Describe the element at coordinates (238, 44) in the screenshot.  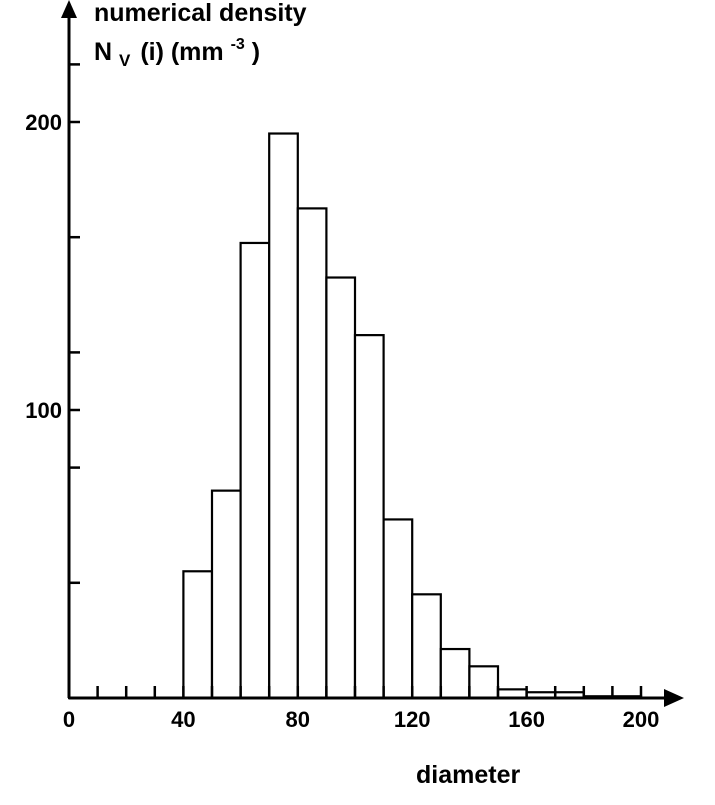
I see `y-label-superscript: -3` at that location.